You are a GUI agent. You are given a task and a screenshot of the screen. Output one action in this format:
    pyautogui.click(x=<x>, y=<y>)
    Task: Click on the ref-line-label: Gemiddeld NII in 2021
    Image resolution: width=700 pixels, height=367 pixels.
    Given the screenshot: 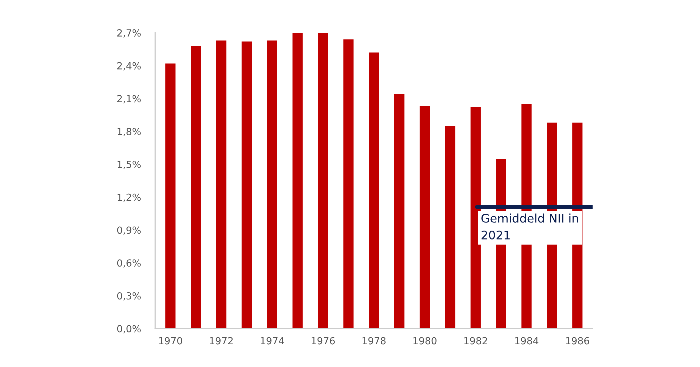 What is the action you would take?
    pyautogui.click(x=530, y=227)
    